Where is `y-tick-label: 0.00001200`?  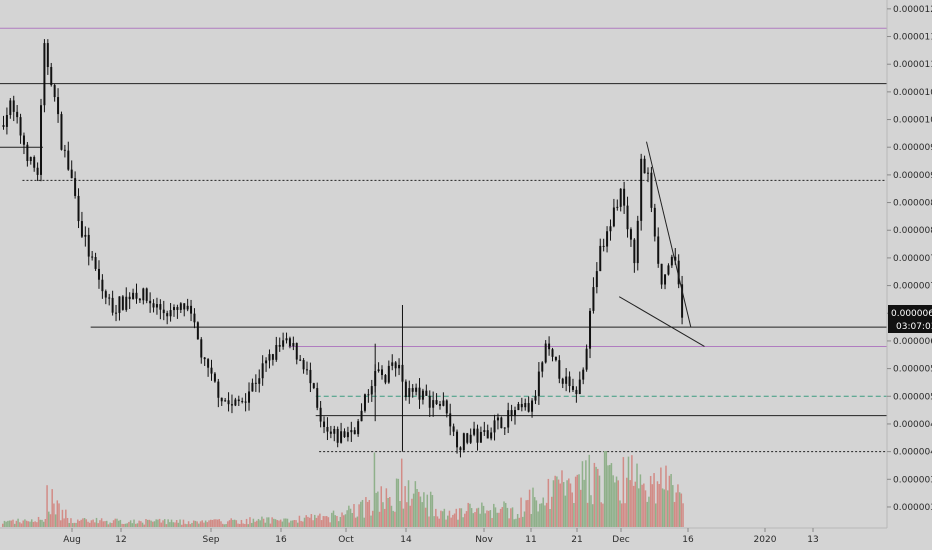 y-tick-label: 0.00001200 is located at coordinates (912, 10).